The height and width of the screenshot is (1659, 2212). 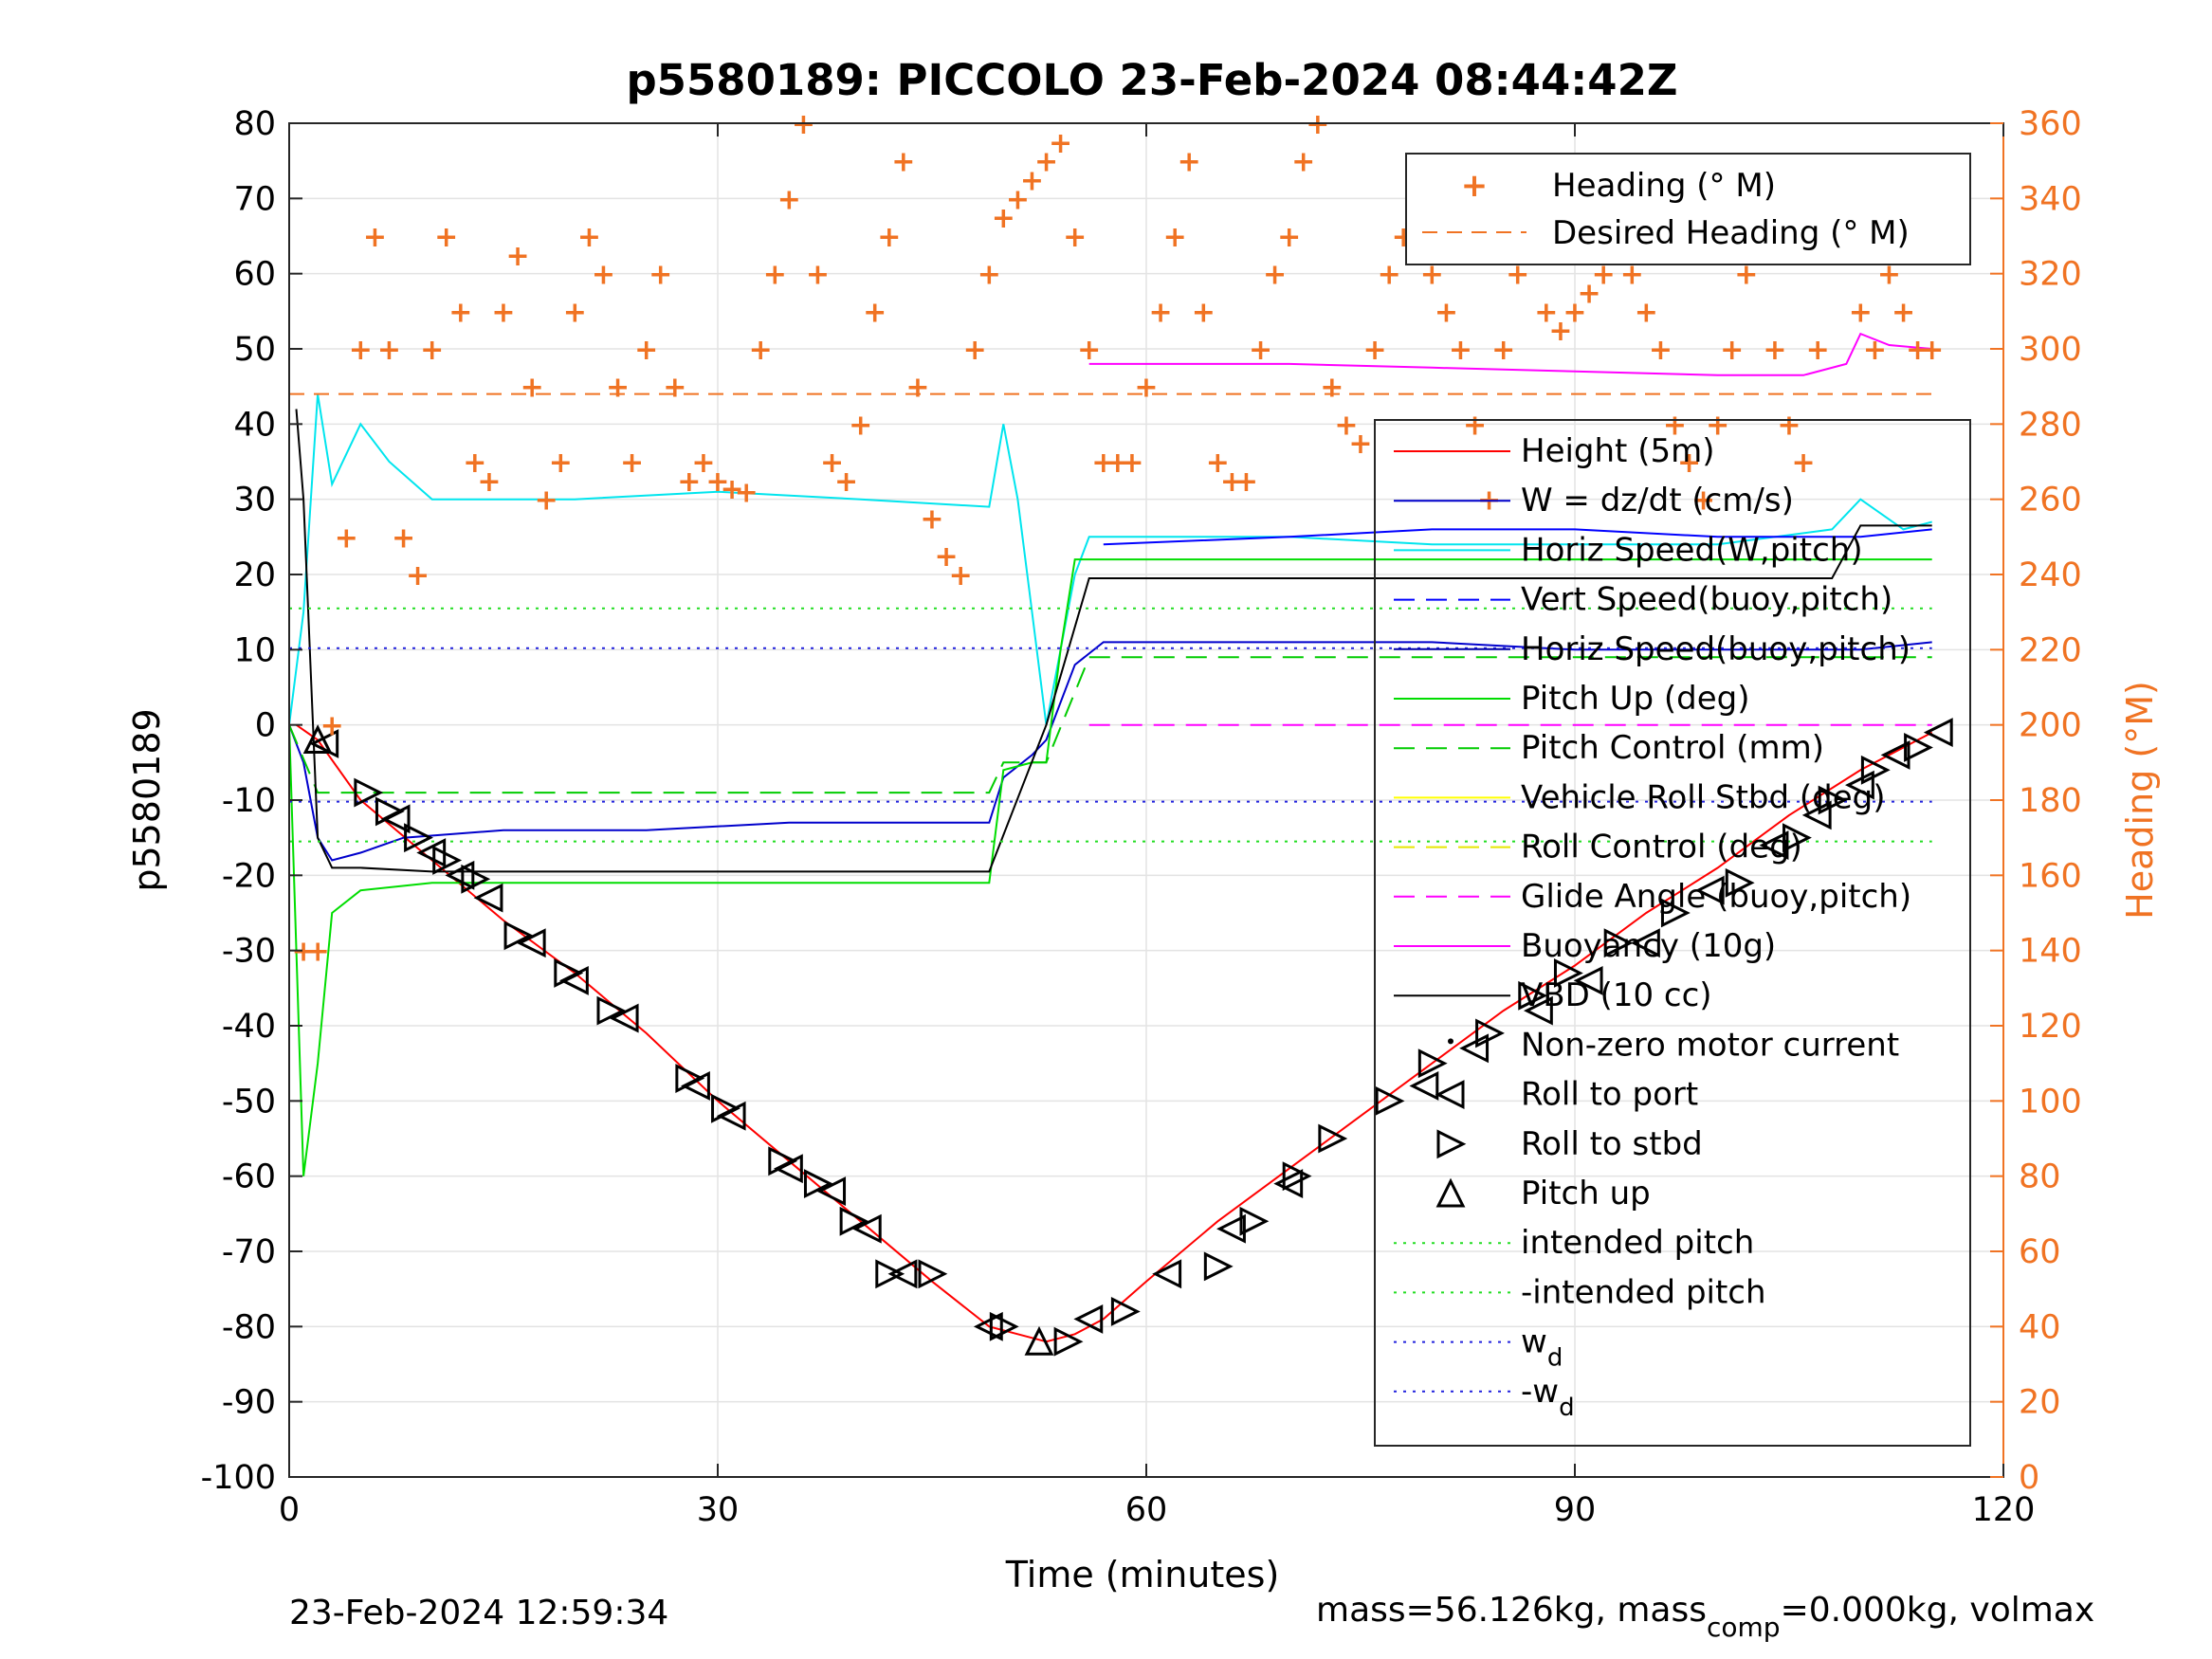 What do you see at coordinates (718, 1510) in the screenshot?
I see `x-tick-label: 30` at bounding box center [718, 1510].